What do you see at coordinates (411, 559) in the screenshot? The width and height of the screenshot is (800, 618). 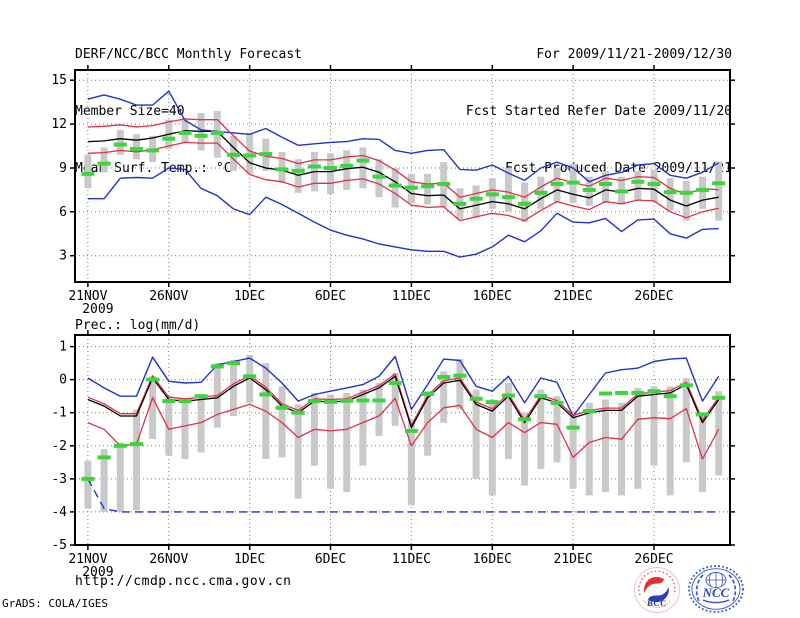 I see `x-tick-label: 11DEC` at bounding box center [411, 559].